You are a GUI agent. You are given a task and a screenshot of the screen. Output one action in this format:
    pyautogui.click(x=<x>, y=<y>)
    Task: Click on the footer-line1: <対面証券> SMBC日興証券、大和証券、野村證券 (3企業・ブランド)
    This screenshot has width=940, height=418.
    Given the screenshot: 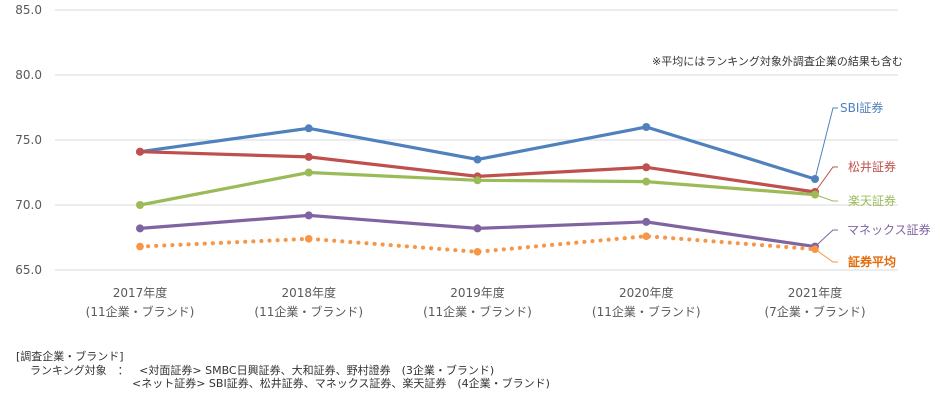 What is the action you would take?
    pyautogui.click(x=317, y=370)
    